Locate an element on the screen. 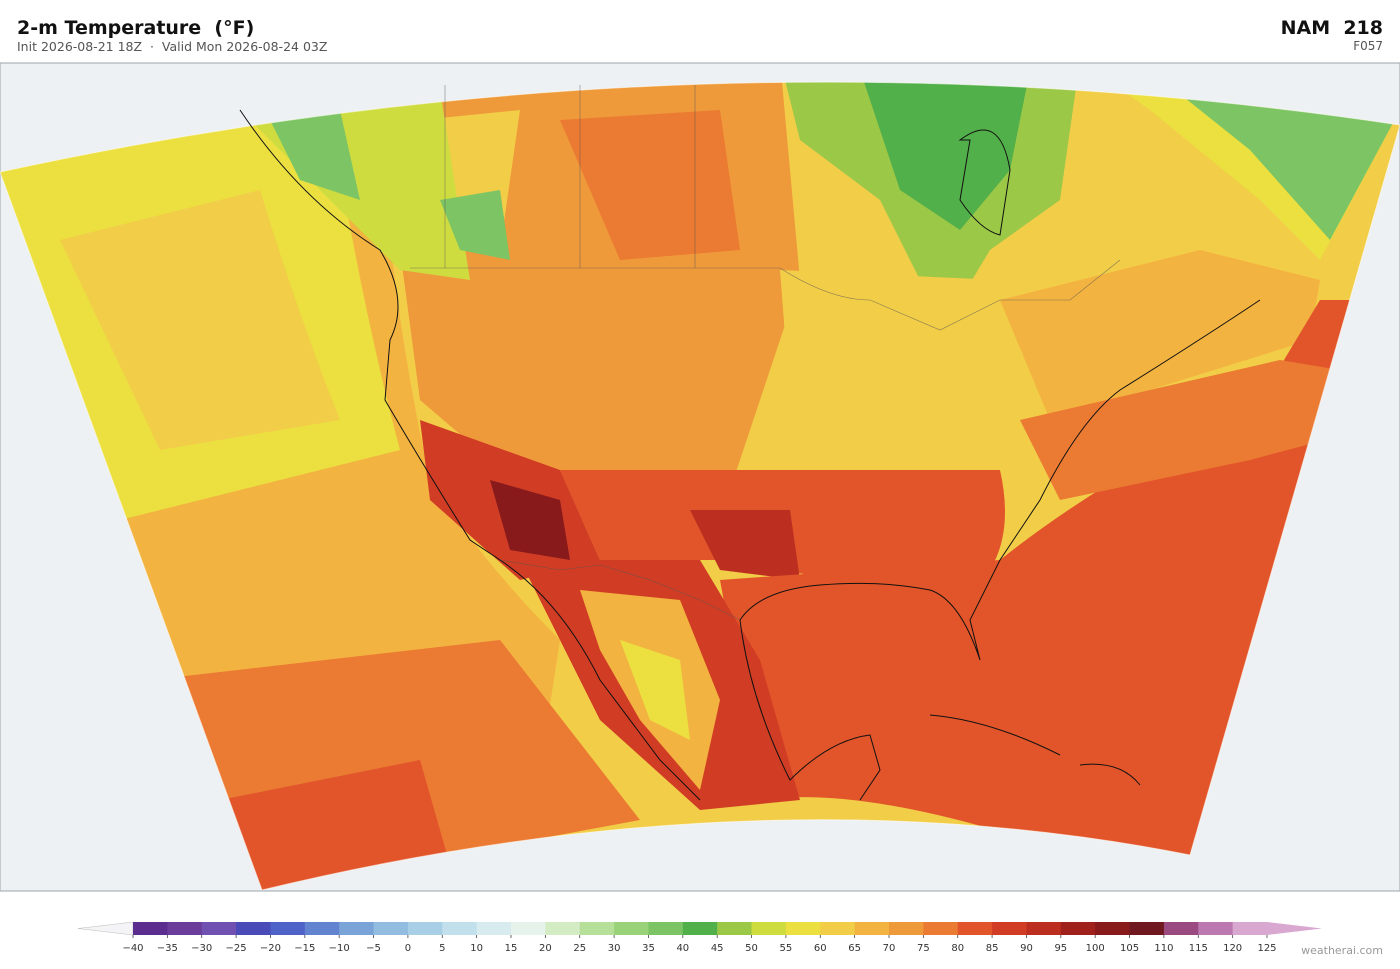 This screenshot has width=1400, height=969. watermark: weatherai.com is located at coordinates (1342, 950).